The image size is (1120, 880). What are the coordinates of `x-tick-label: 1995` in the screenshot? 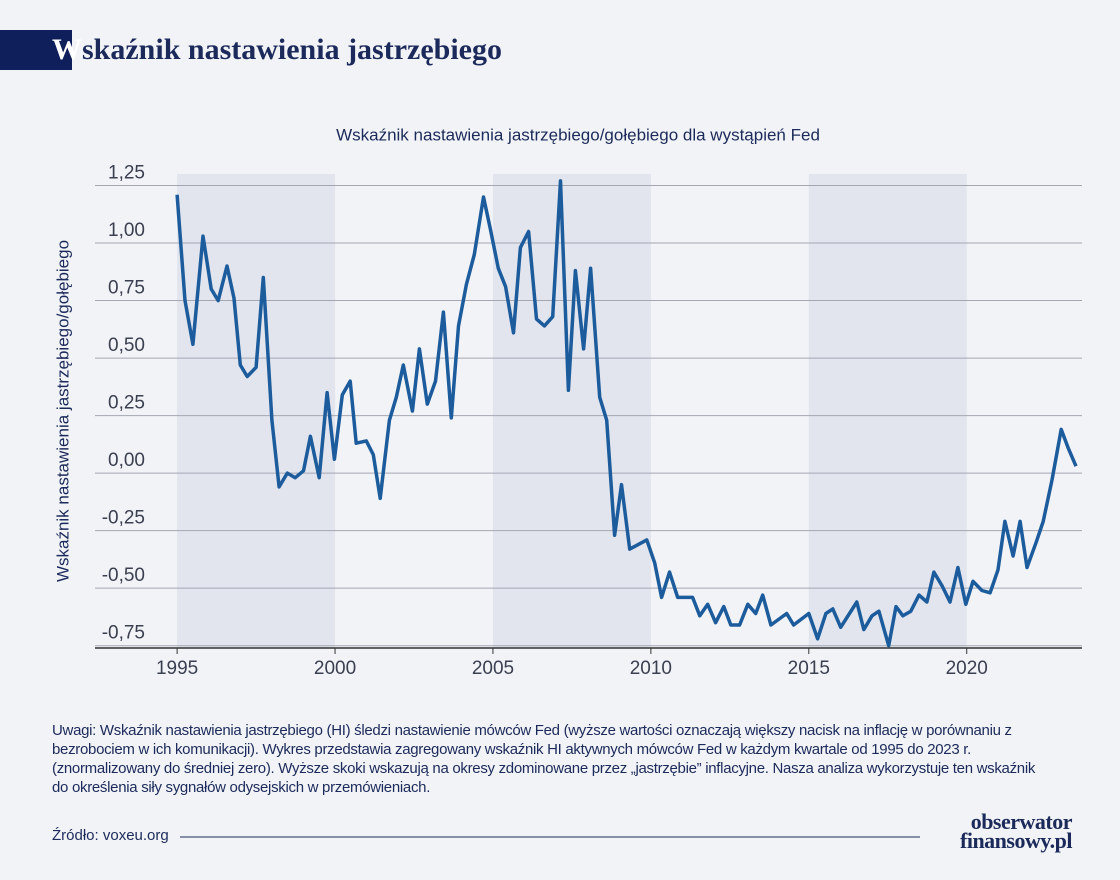 It's located at (177, 668).